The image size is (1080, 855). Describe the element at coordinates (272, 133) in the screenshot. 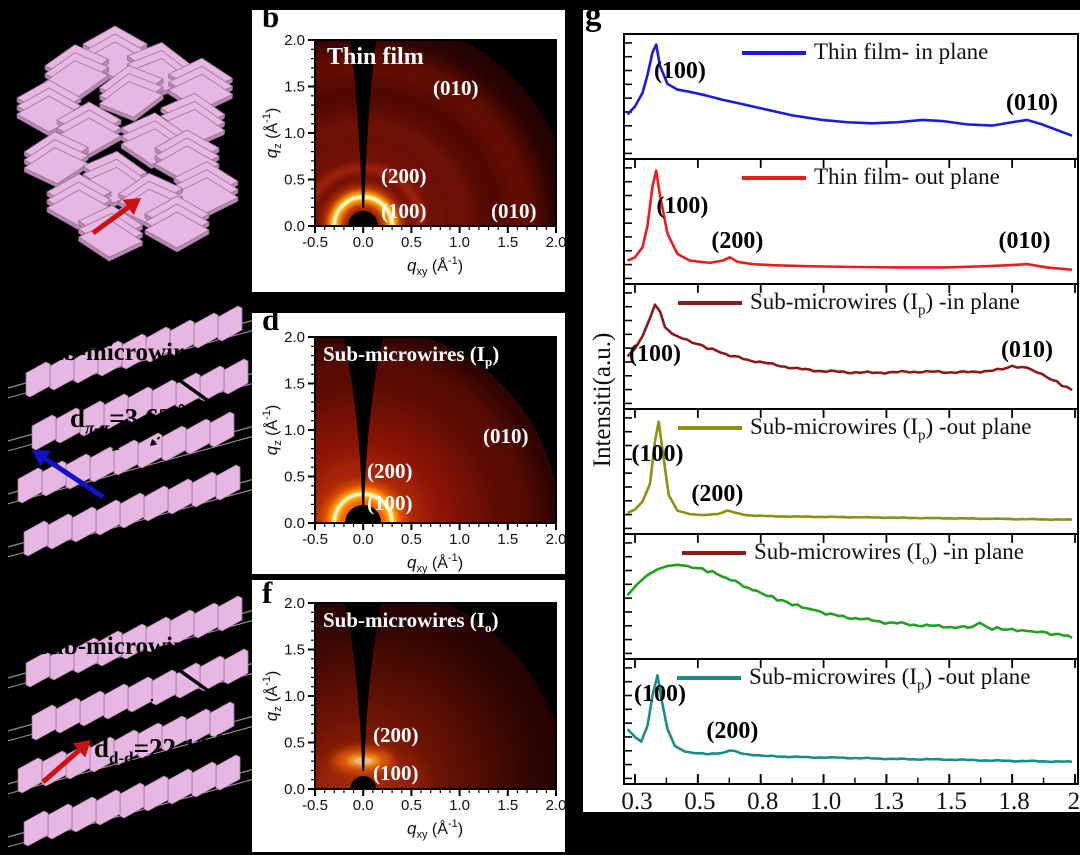

I see `y-axis-title: qz (Å-1)` at that location.